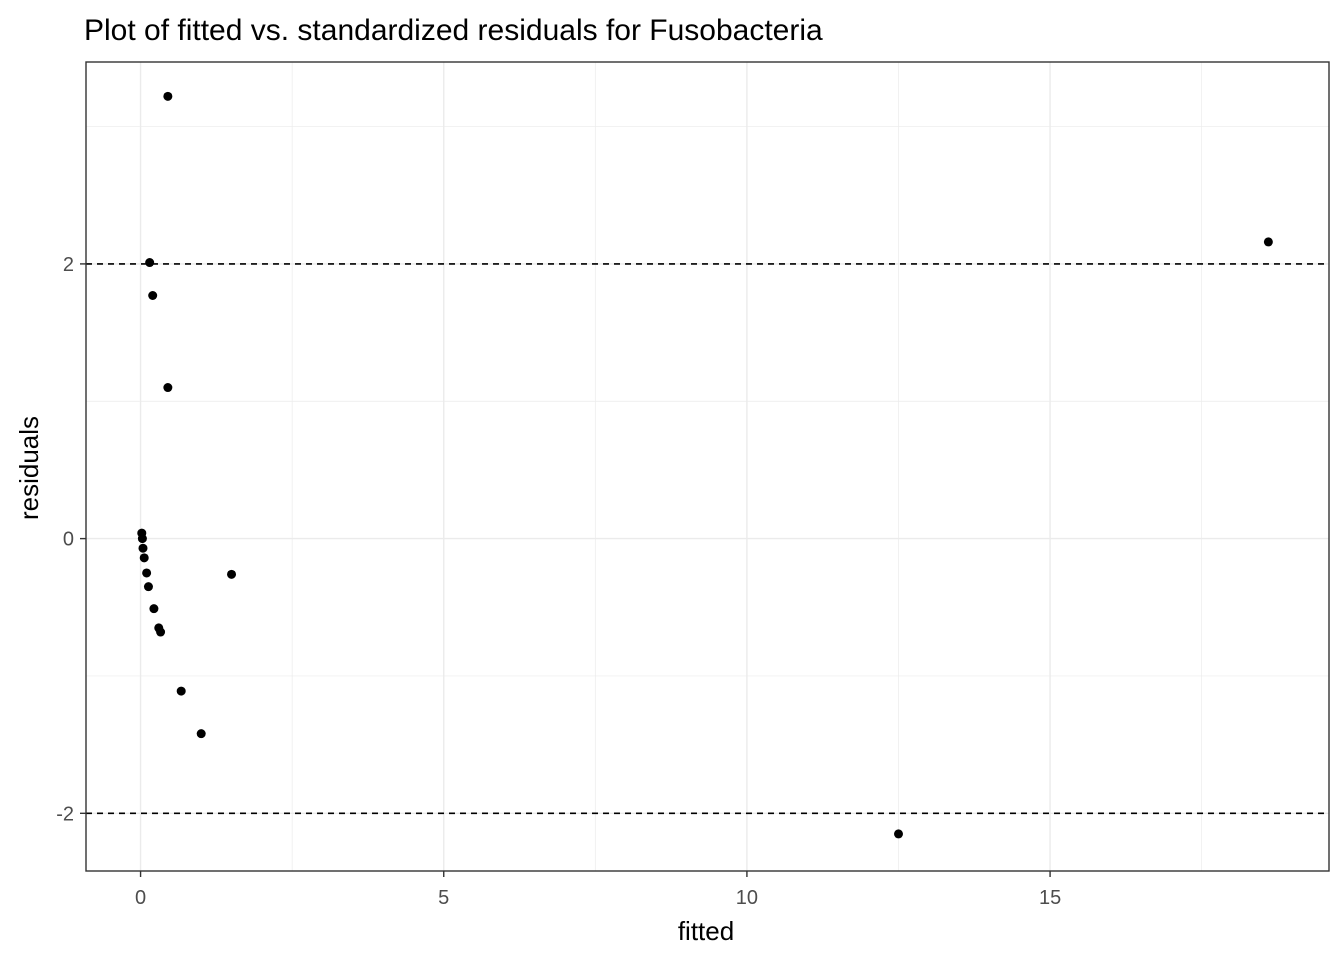 This screenshot has height=960, width=1344. What do you see at coordinates (29, 468) in the screenshot?
I see `y-axis-title: residuals` at bounding box center [29, 468].